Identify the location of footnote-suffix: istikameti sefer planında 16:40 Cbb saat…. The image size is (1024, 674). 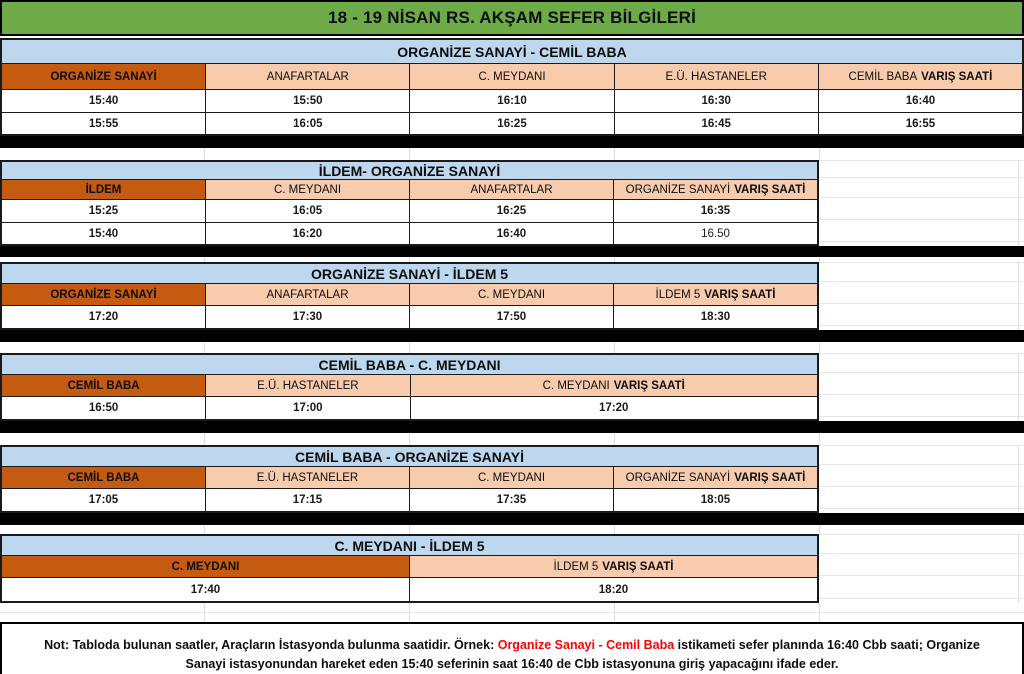
(582, 654).